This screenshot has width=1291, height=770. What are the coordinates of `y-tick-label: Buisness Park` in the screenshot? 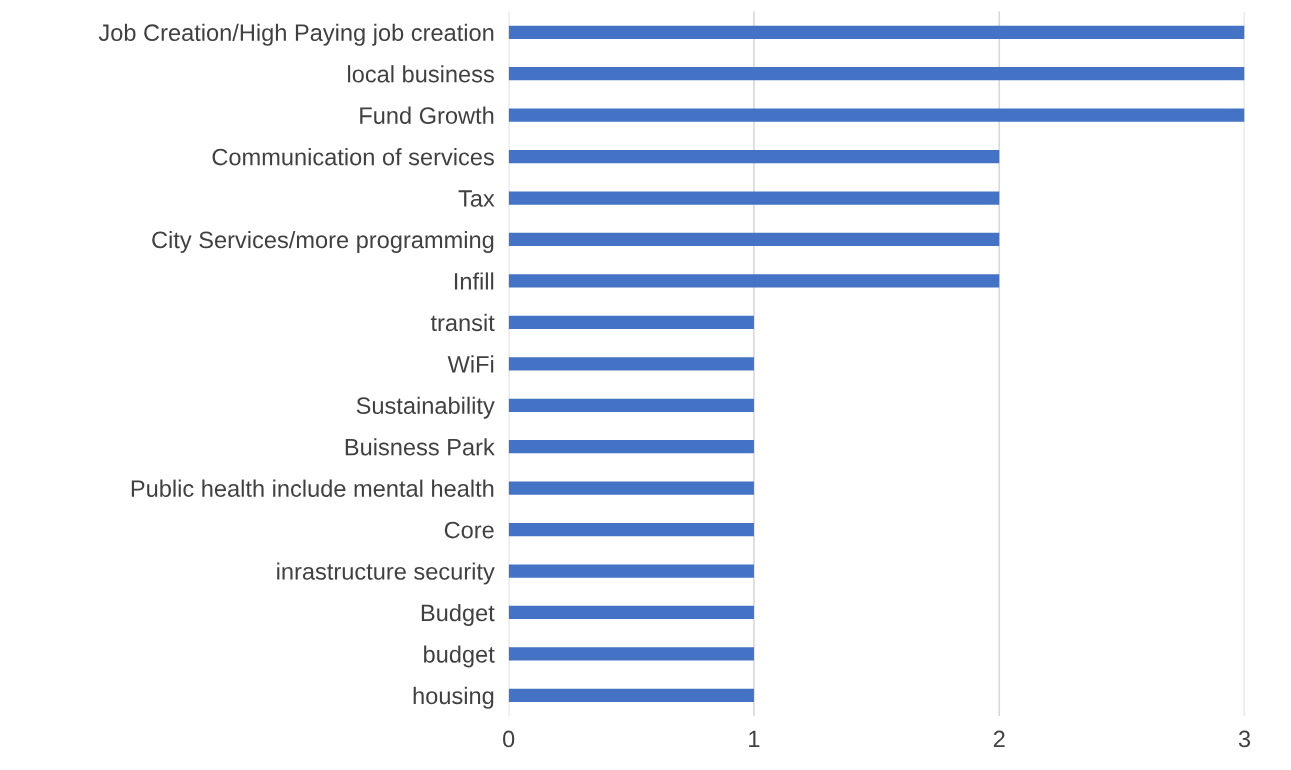 It's located at (420, 447).